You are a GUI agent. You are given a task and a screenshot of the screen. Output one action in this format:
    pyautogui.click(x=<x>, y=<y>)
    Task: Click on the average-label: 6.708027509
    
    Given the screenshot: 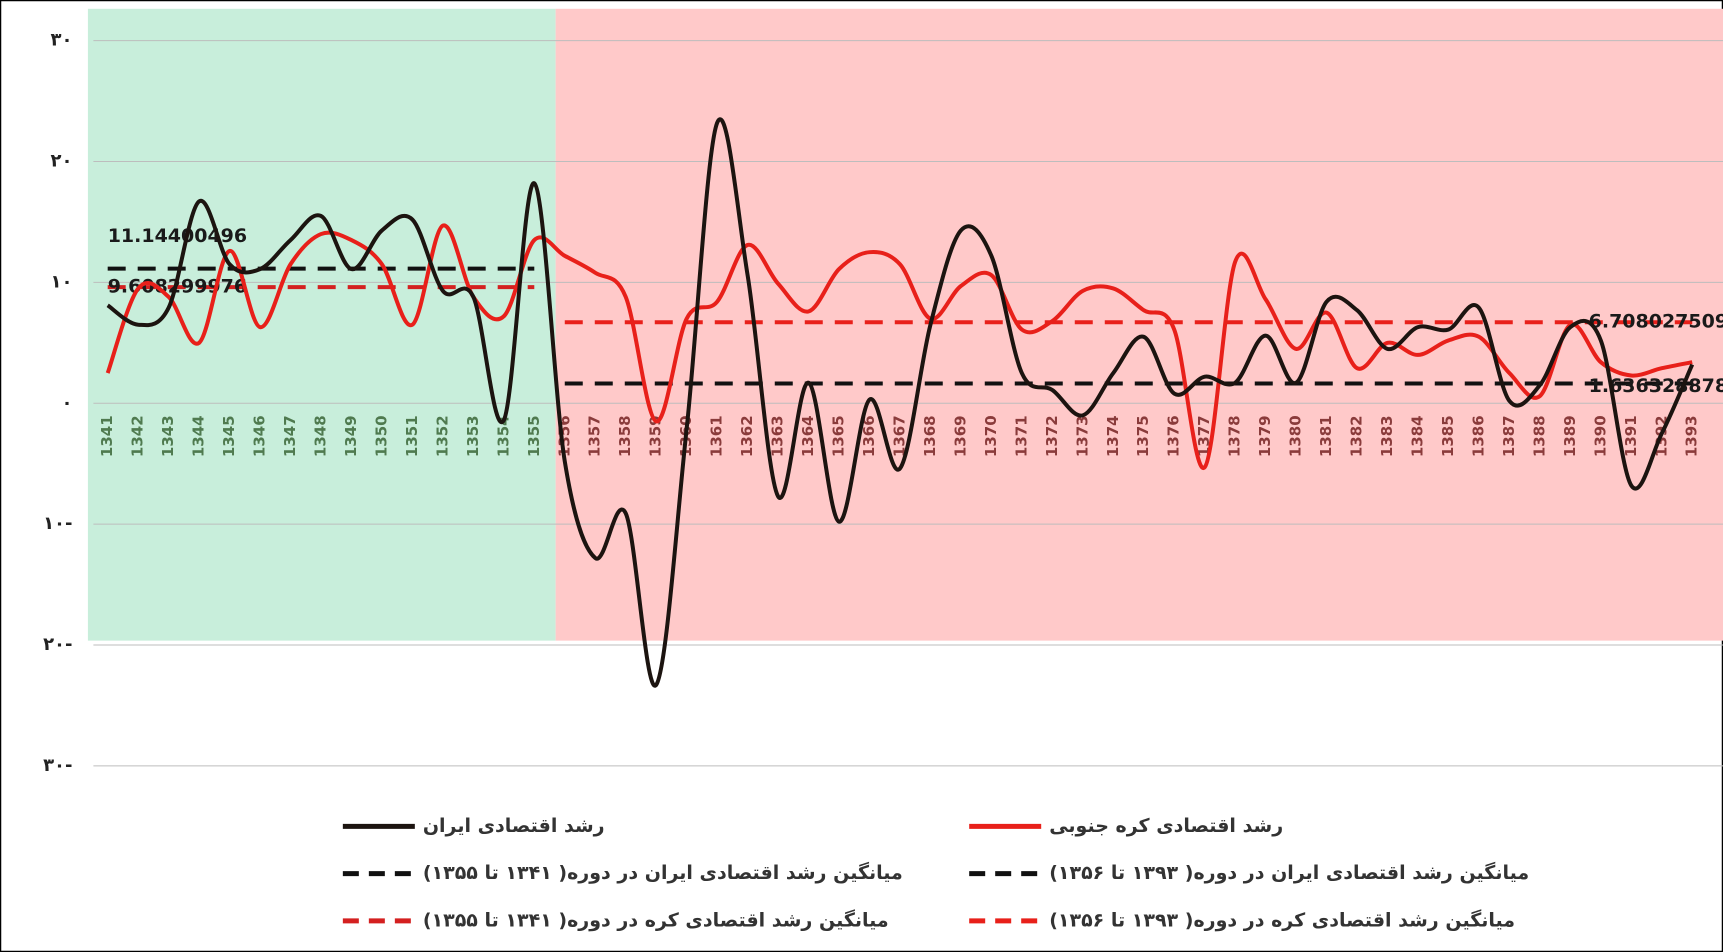 What is the action you would take?
    pyautogui.click(x=1656, y=322)
    